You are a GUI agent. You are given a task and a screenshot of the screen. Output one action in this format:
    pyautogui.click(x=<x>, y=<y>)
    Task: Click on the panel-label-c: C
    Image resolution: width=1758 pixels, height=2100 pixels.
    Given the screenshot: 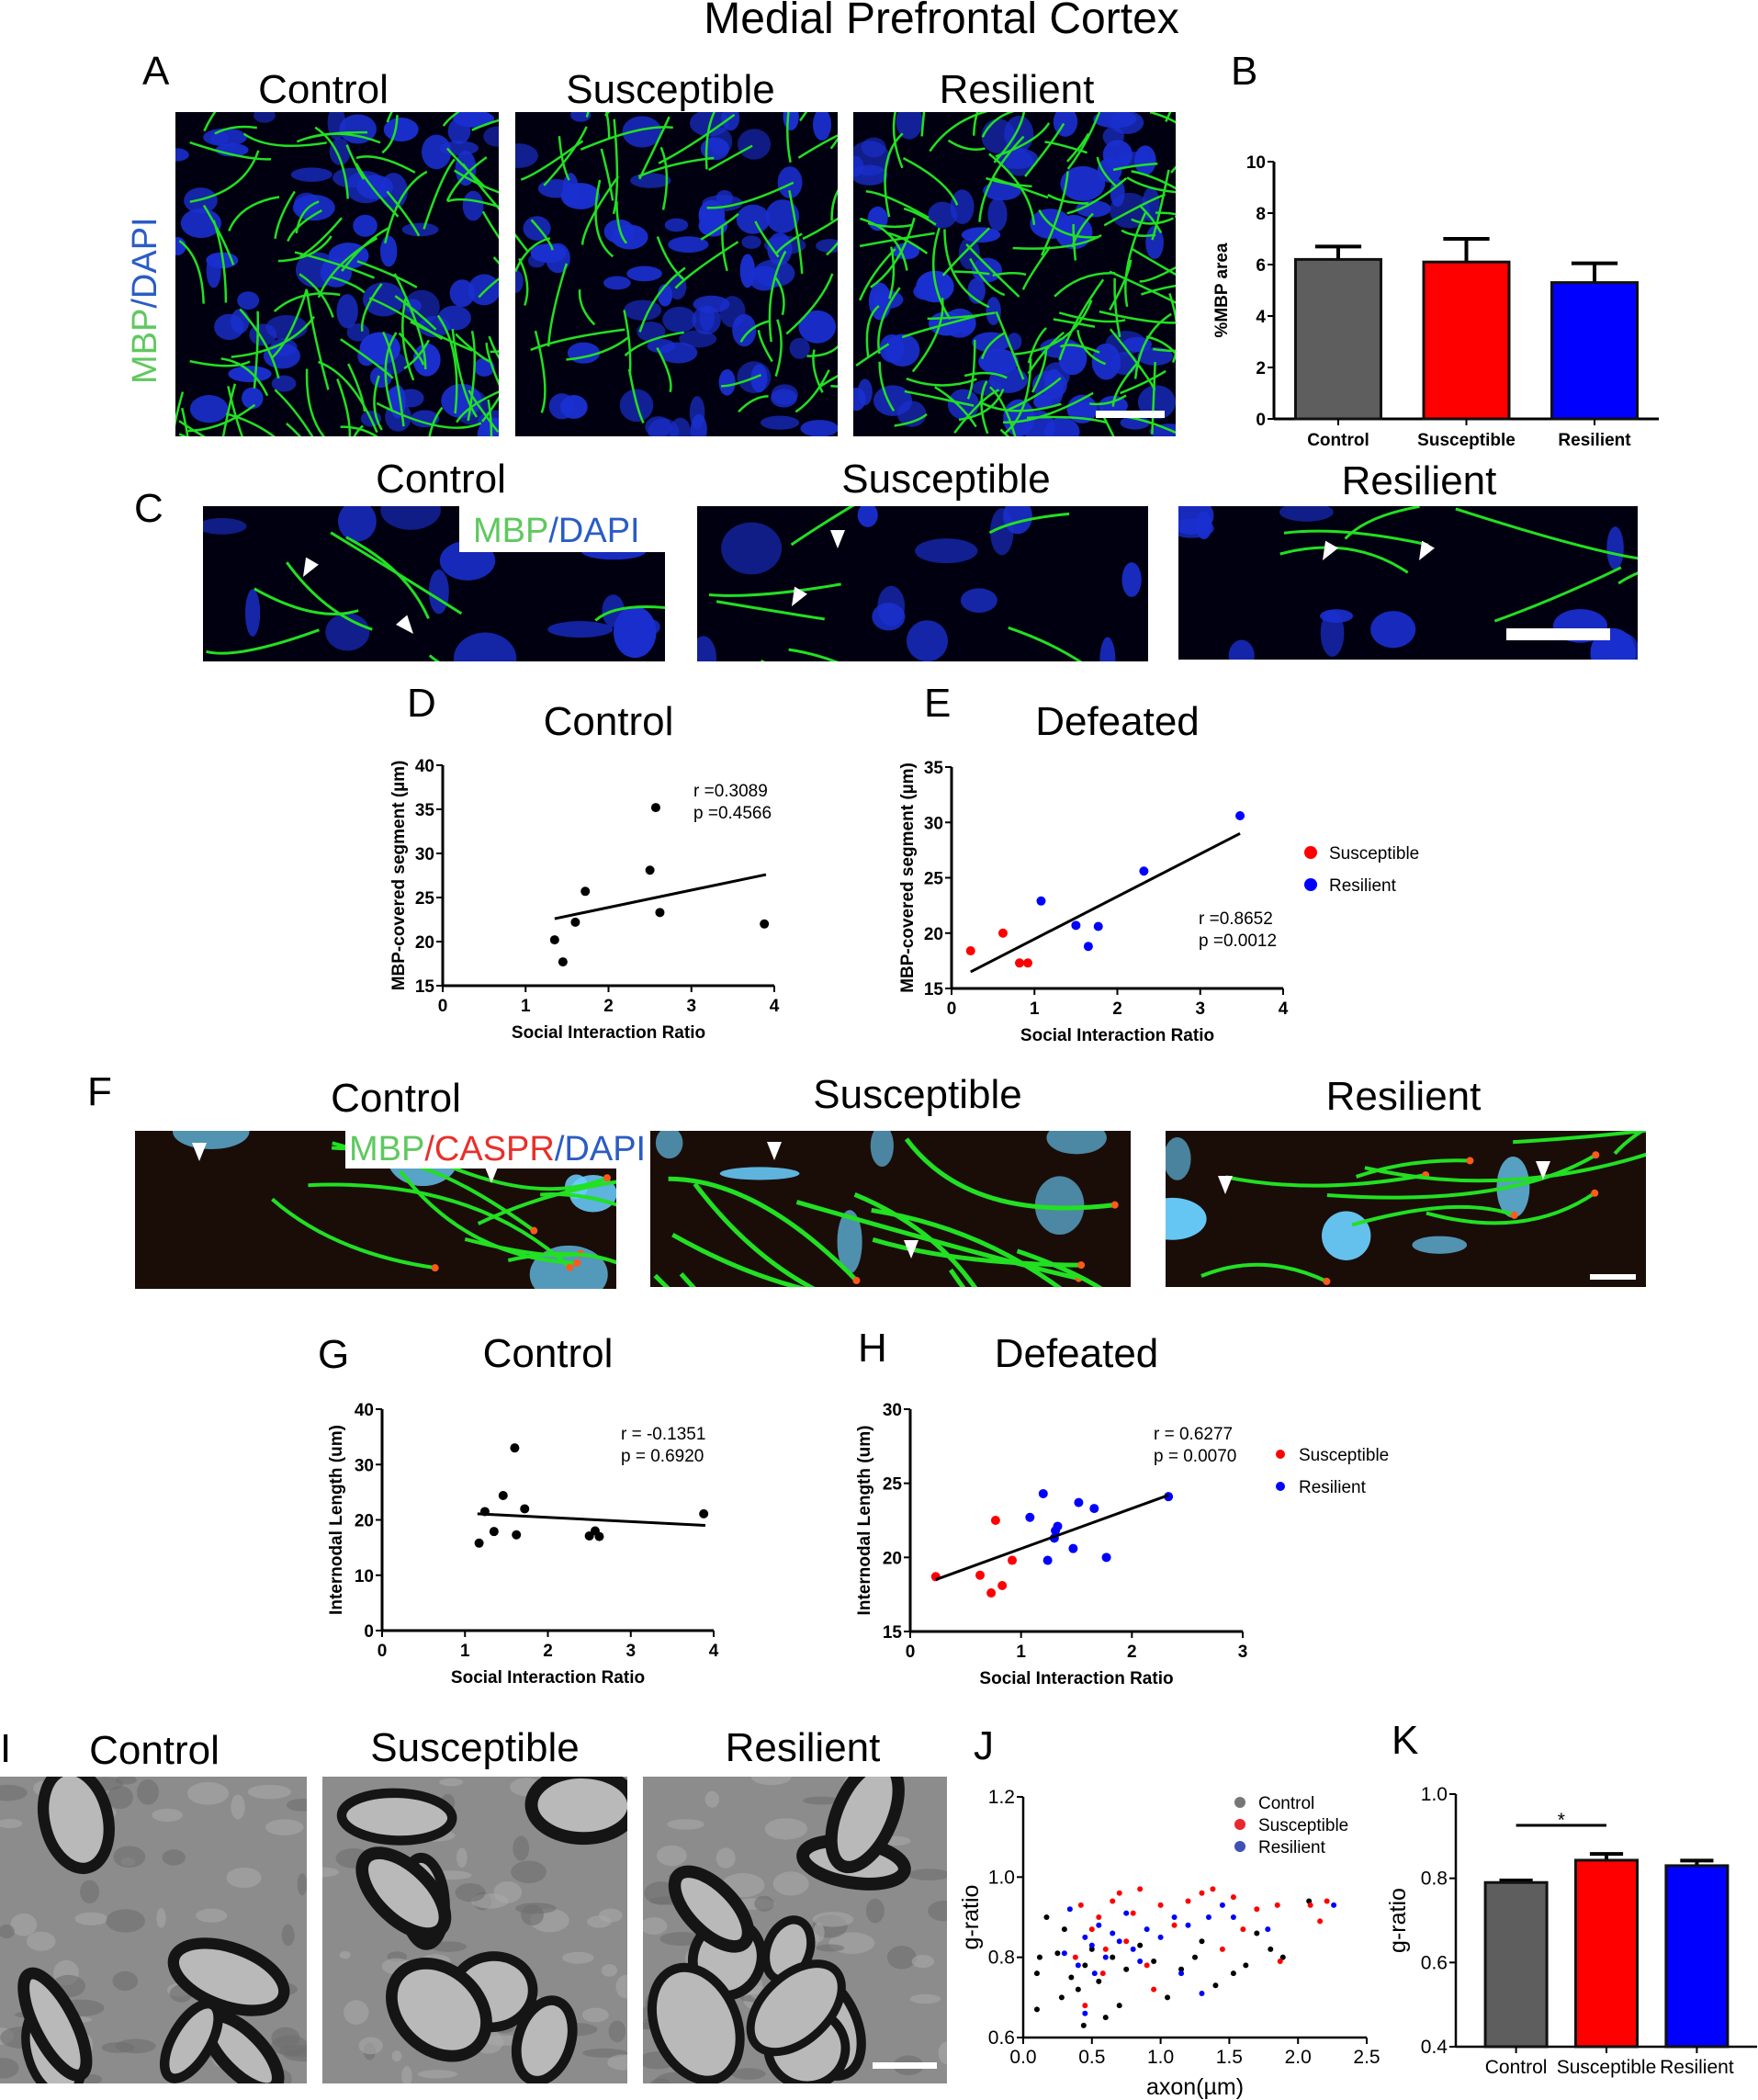 What is the action you would take?
    pyautogui.click(x=148, y=508)
    